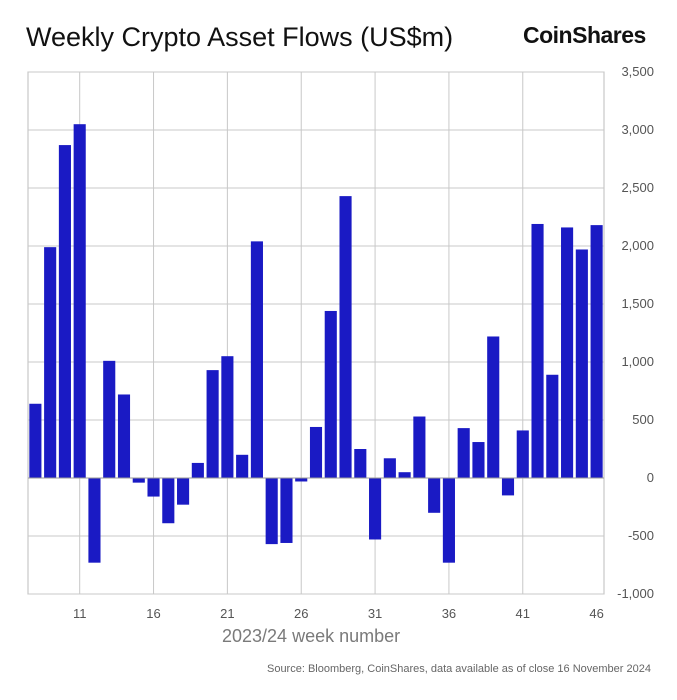 This screenshot has height=700, width=677. Describe the element at coordinates (311, 636) in the screenshot. I see `x-axis-label: 2023/24 week number` at that location.